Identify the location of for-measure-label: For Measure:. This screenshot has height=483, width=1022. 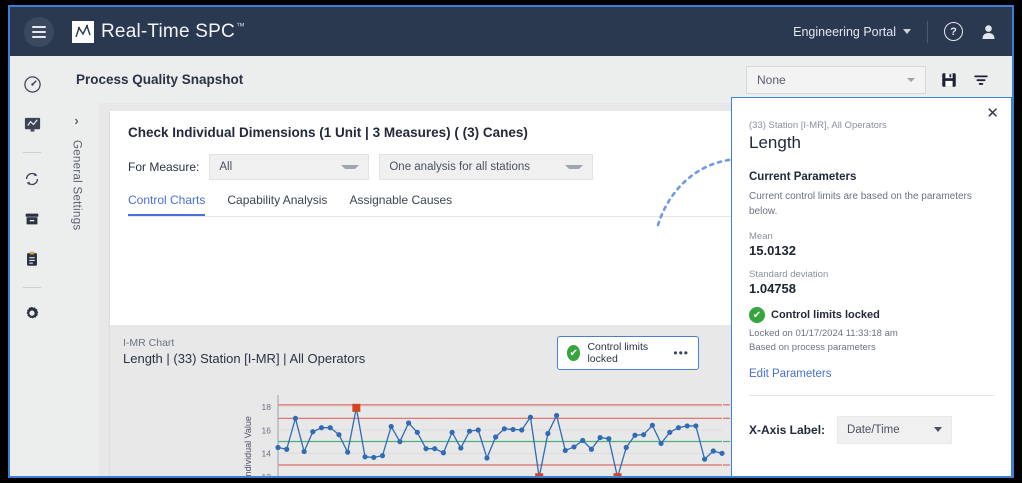
(164, 167).